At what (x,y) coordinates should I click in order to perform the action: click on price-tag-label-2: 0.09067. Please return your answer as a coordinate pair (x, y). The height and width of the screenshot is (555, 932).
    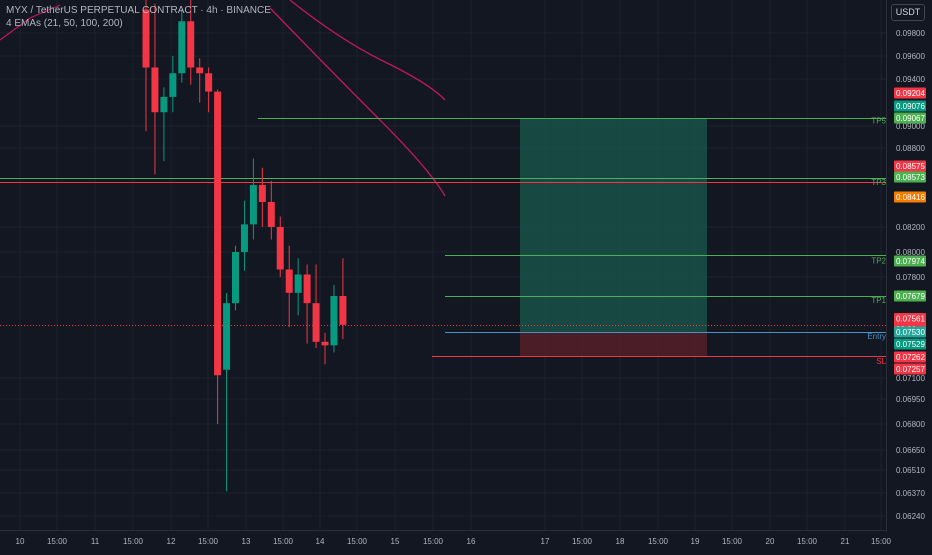
    Looking at the image, I should click on (910, 118).